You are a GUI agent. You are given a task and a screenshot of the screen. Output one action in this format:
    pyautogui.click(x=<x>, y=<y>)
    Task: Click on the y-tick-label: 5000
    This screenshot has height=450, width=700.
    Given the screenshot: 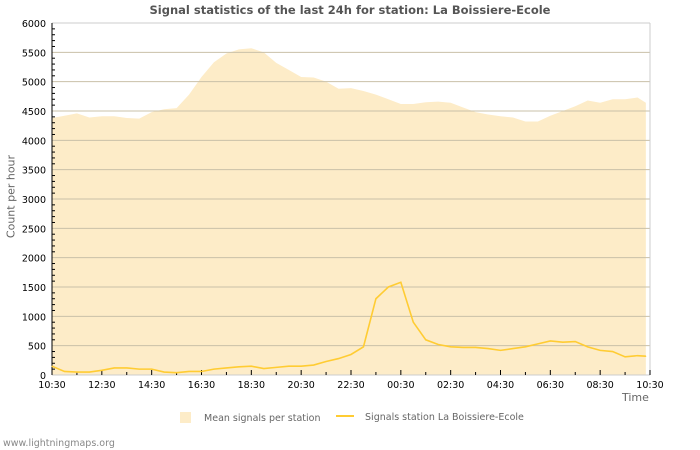 What is the action you would take?
    pyautogui.click(x=34, y=83)
    